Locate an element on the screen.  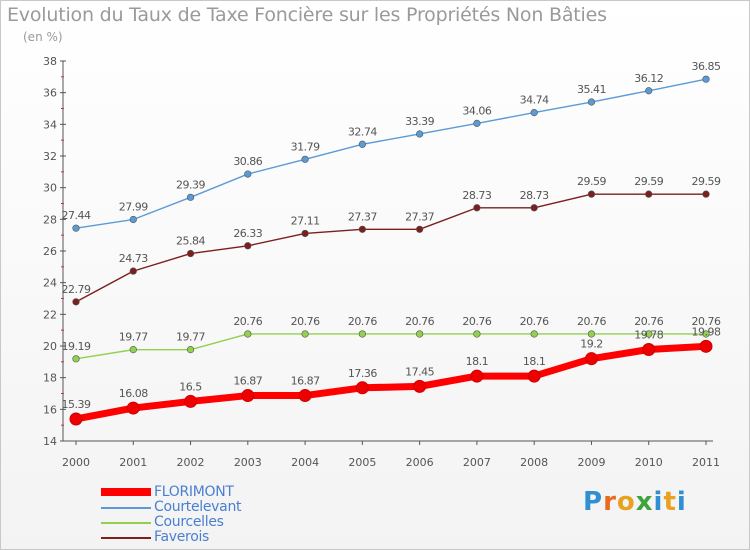
data-label: 34.06 is located at coordinates (476, 110).